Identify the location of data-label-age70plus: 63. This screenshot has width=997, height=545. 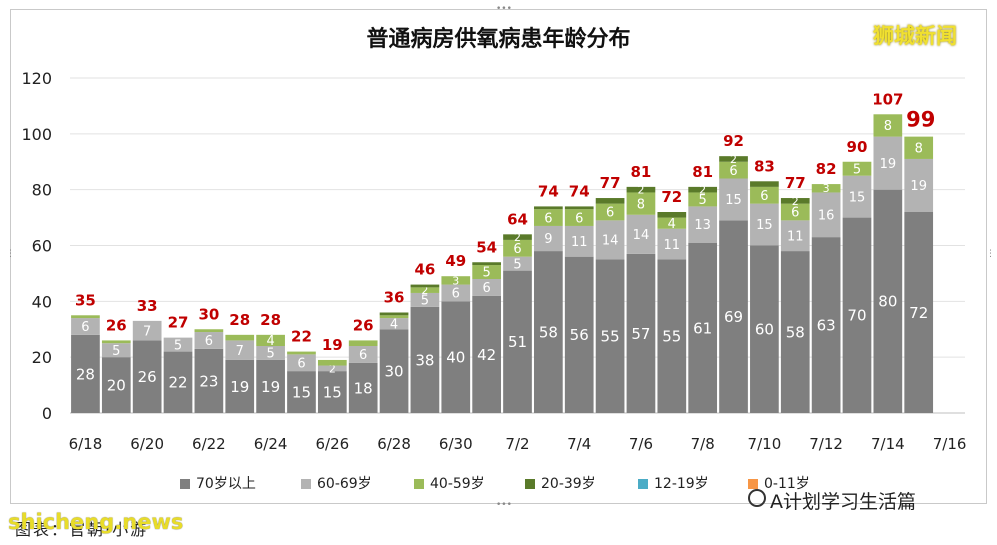
(826, 325).